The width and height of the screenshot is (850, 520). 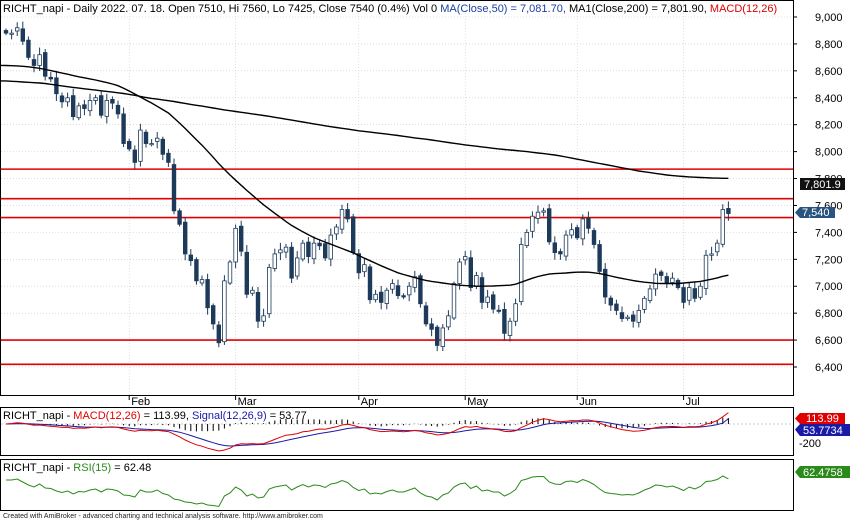 What do you see at coordinates (369, 402) in the screenshot?
I see `x-tick-label: Apr` at bounding box center [369, 402].